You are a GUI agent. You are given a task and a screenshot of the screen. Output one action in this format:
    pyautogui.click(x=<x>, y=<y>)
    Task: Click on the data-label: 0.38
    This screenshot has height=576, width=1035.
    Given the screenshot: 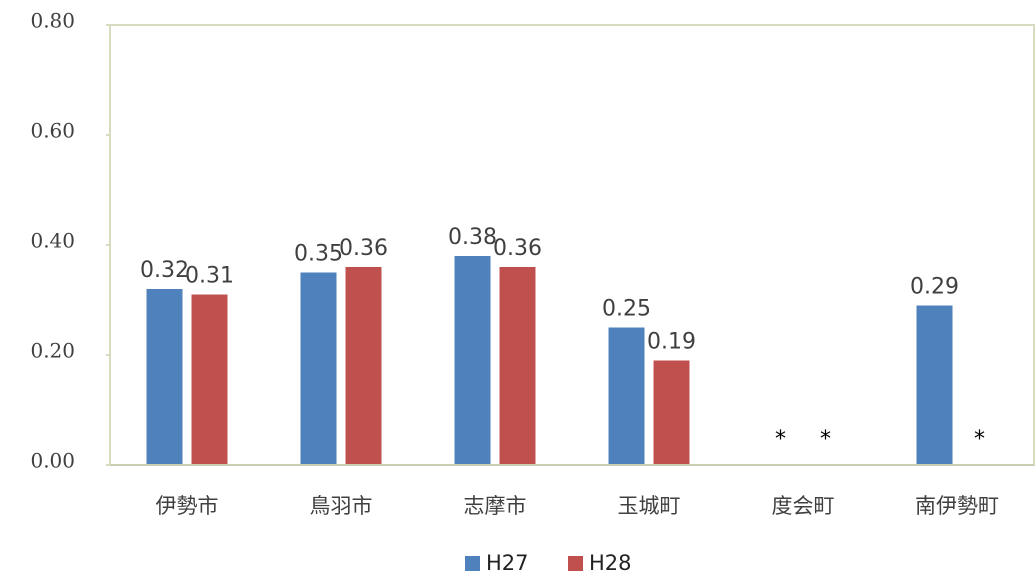 What is the action you would take?
    pyautogui.click(x=472, y=237)
    